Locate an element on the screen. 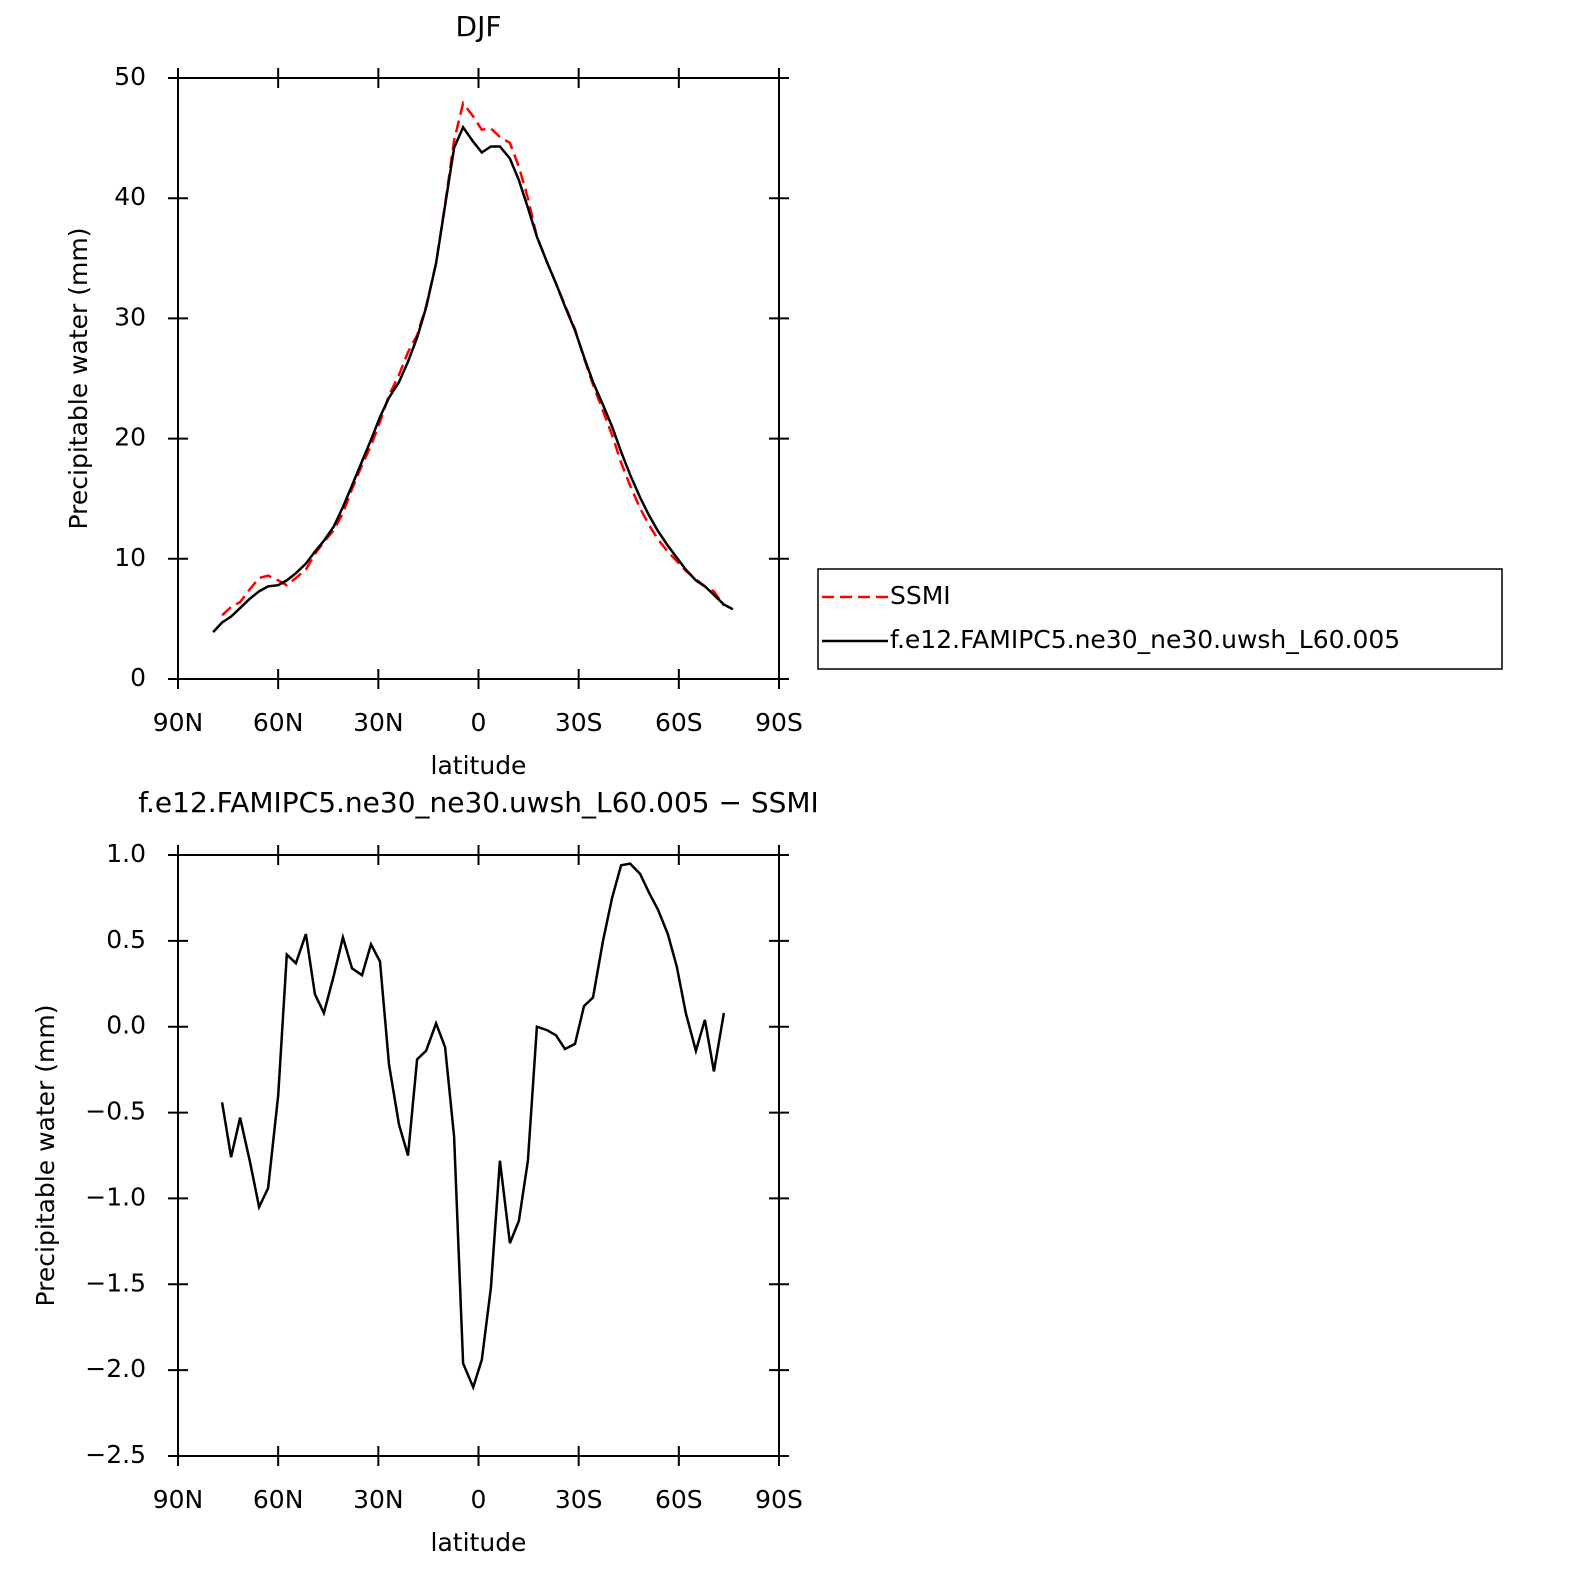 This screenshot has width=1589, height=1586. y-tick-label: −2.5 is located at coordinates (115, 1454).